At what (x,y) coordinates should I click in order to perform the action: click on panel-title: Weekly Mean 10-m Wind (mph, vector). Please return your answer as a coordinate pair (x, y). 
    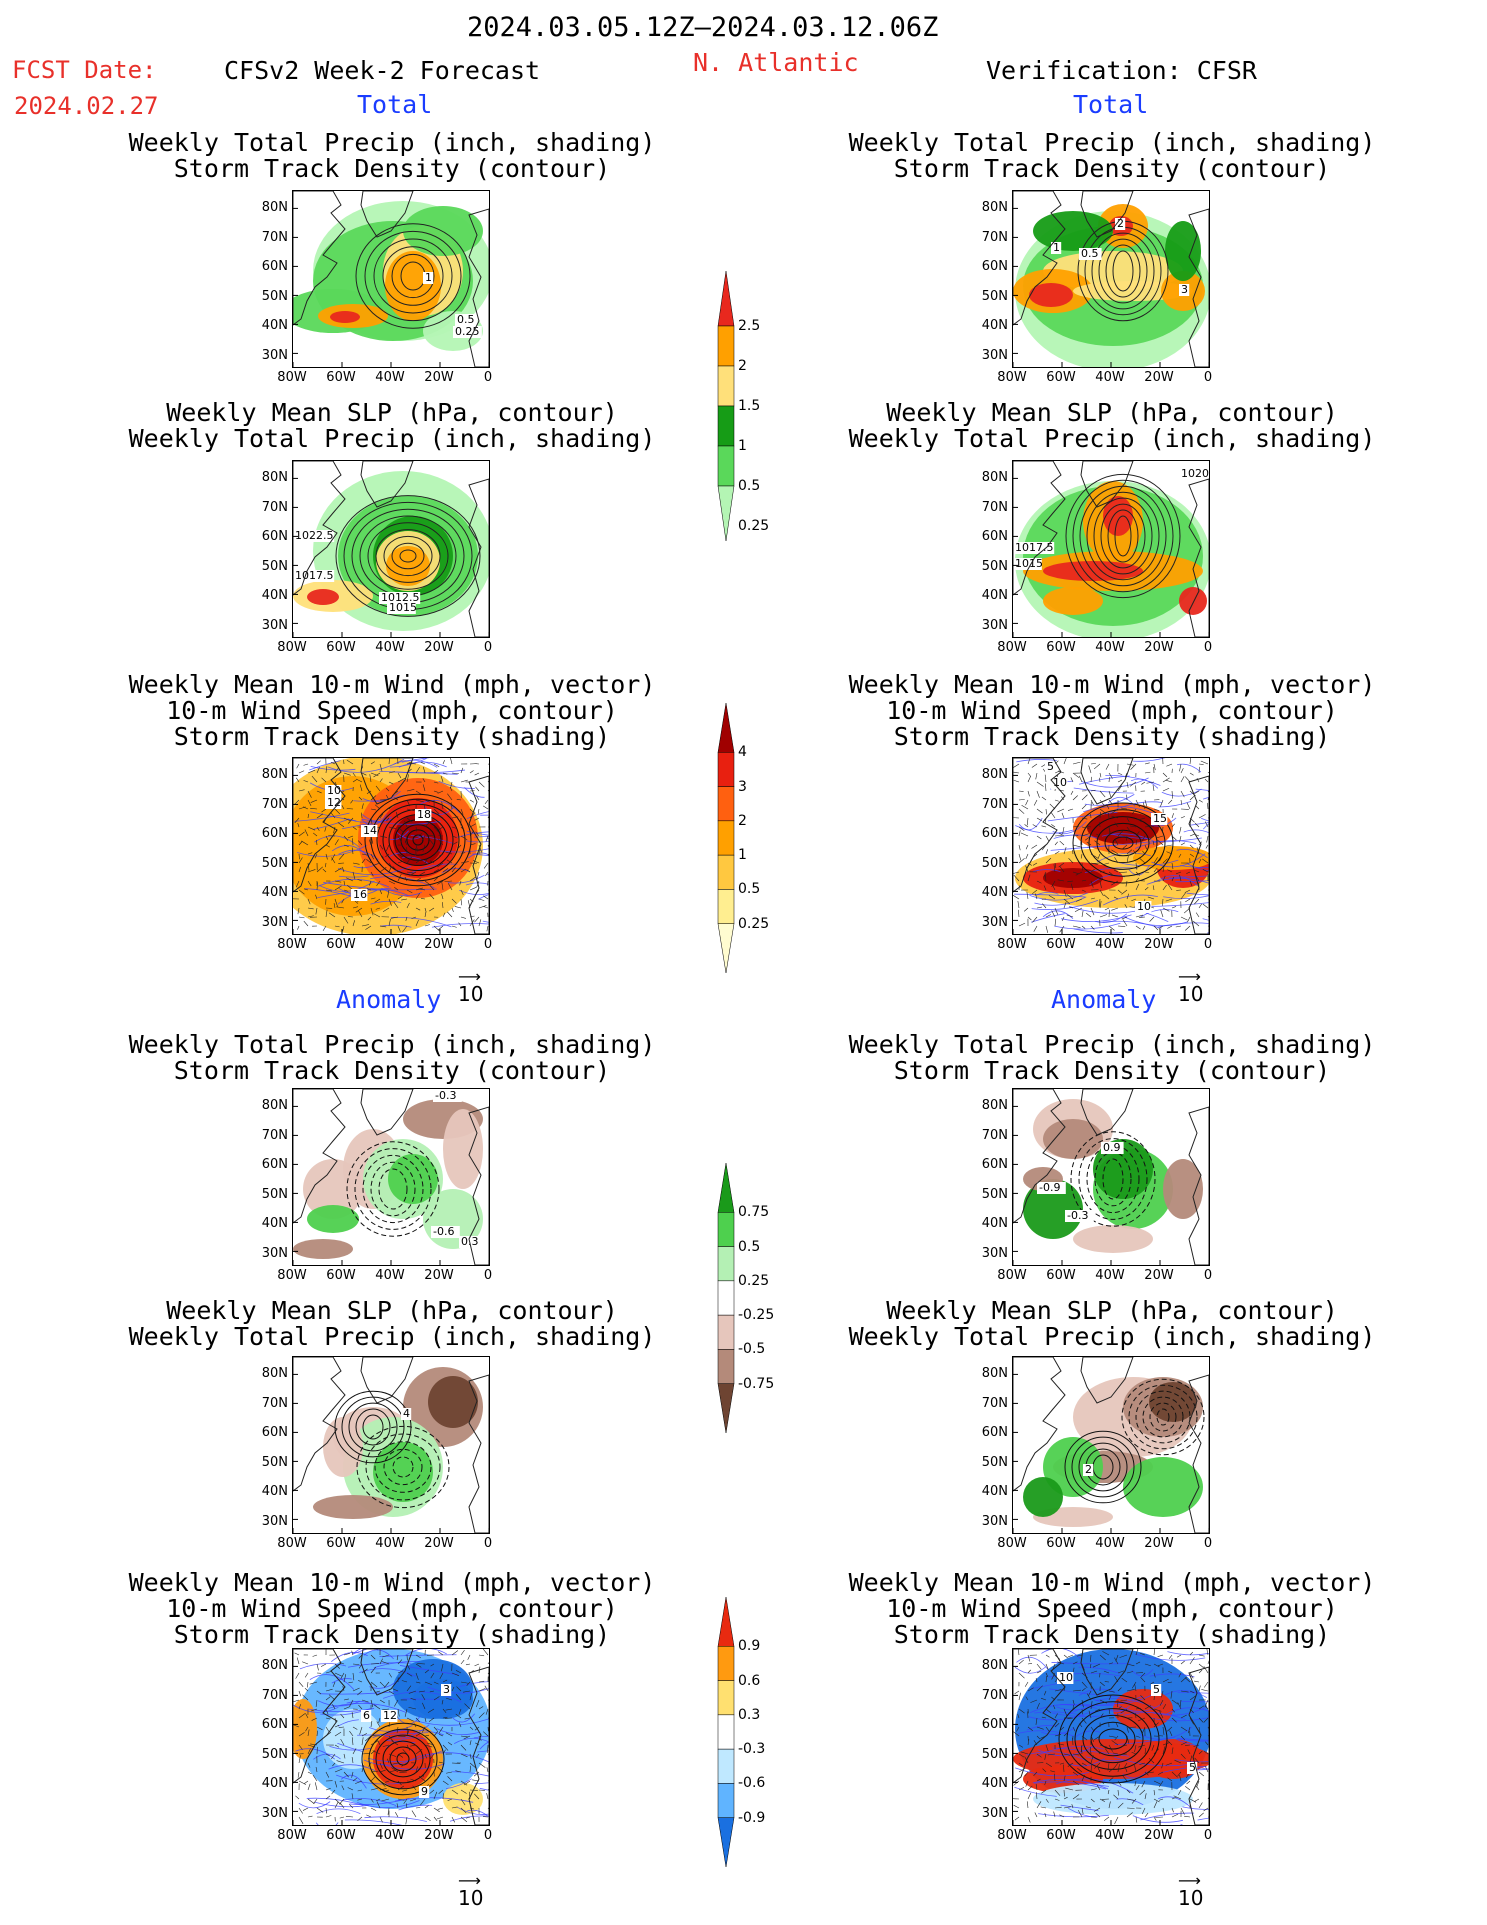
    Looking at the image, I should click on (392, 1582).